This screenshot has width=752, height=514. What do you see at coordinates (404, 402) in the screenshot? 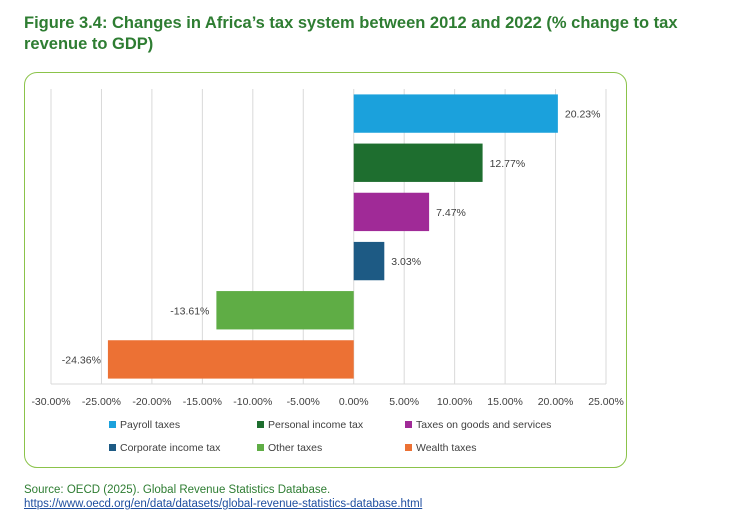
I see `x-tick-label: 5.00%` at bounding box center [404, 402].